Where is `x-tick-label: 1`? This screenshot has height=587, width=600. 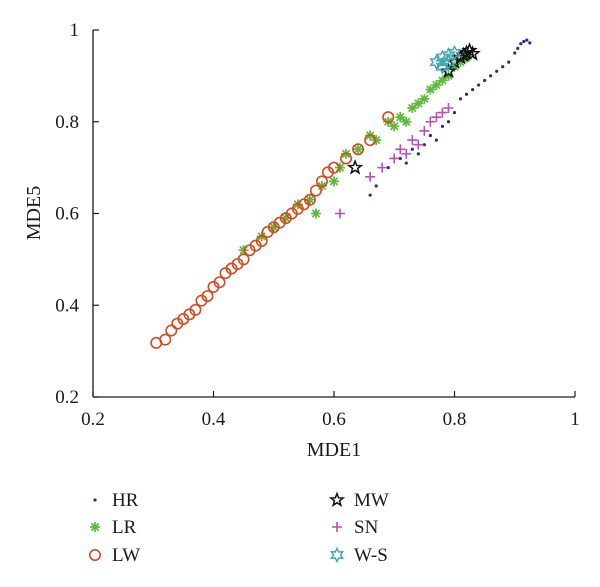
x-tick-label: 1 is located at coordinates (575, 419).